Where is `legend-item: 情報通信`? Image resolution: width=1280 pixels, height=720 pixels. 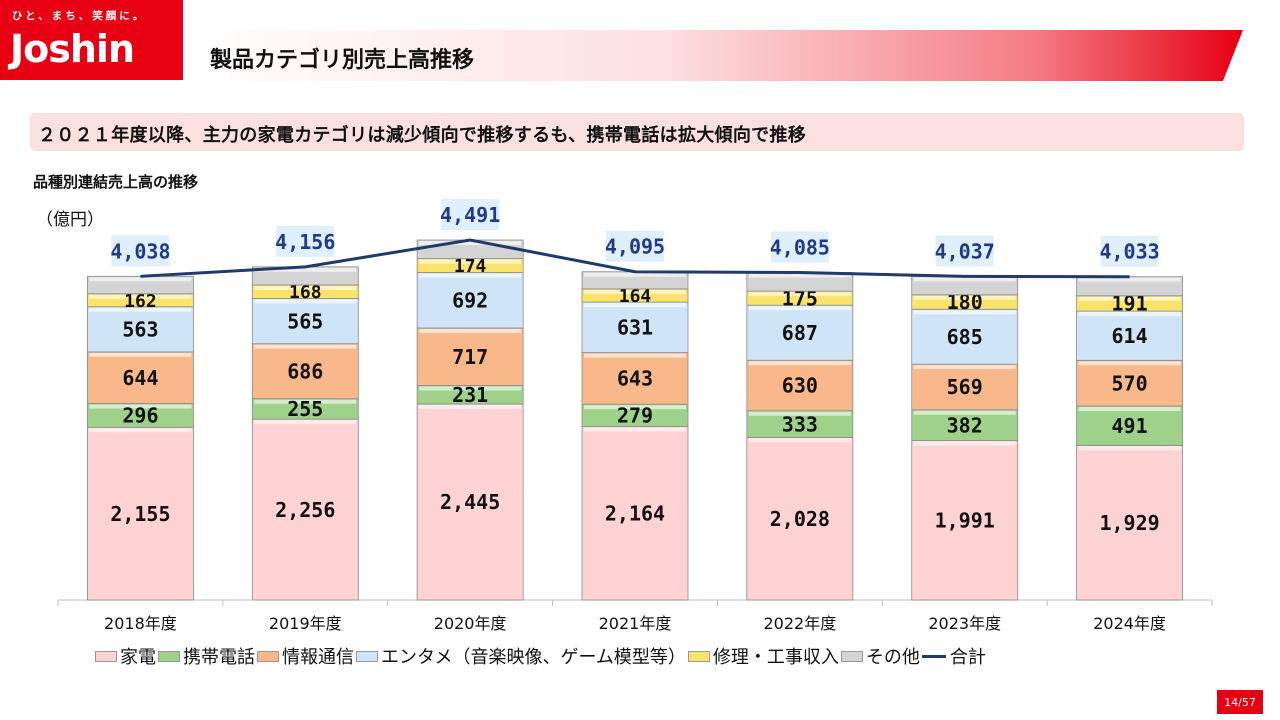
legend-item: 情報通信 is located at coordinates (305, 656).